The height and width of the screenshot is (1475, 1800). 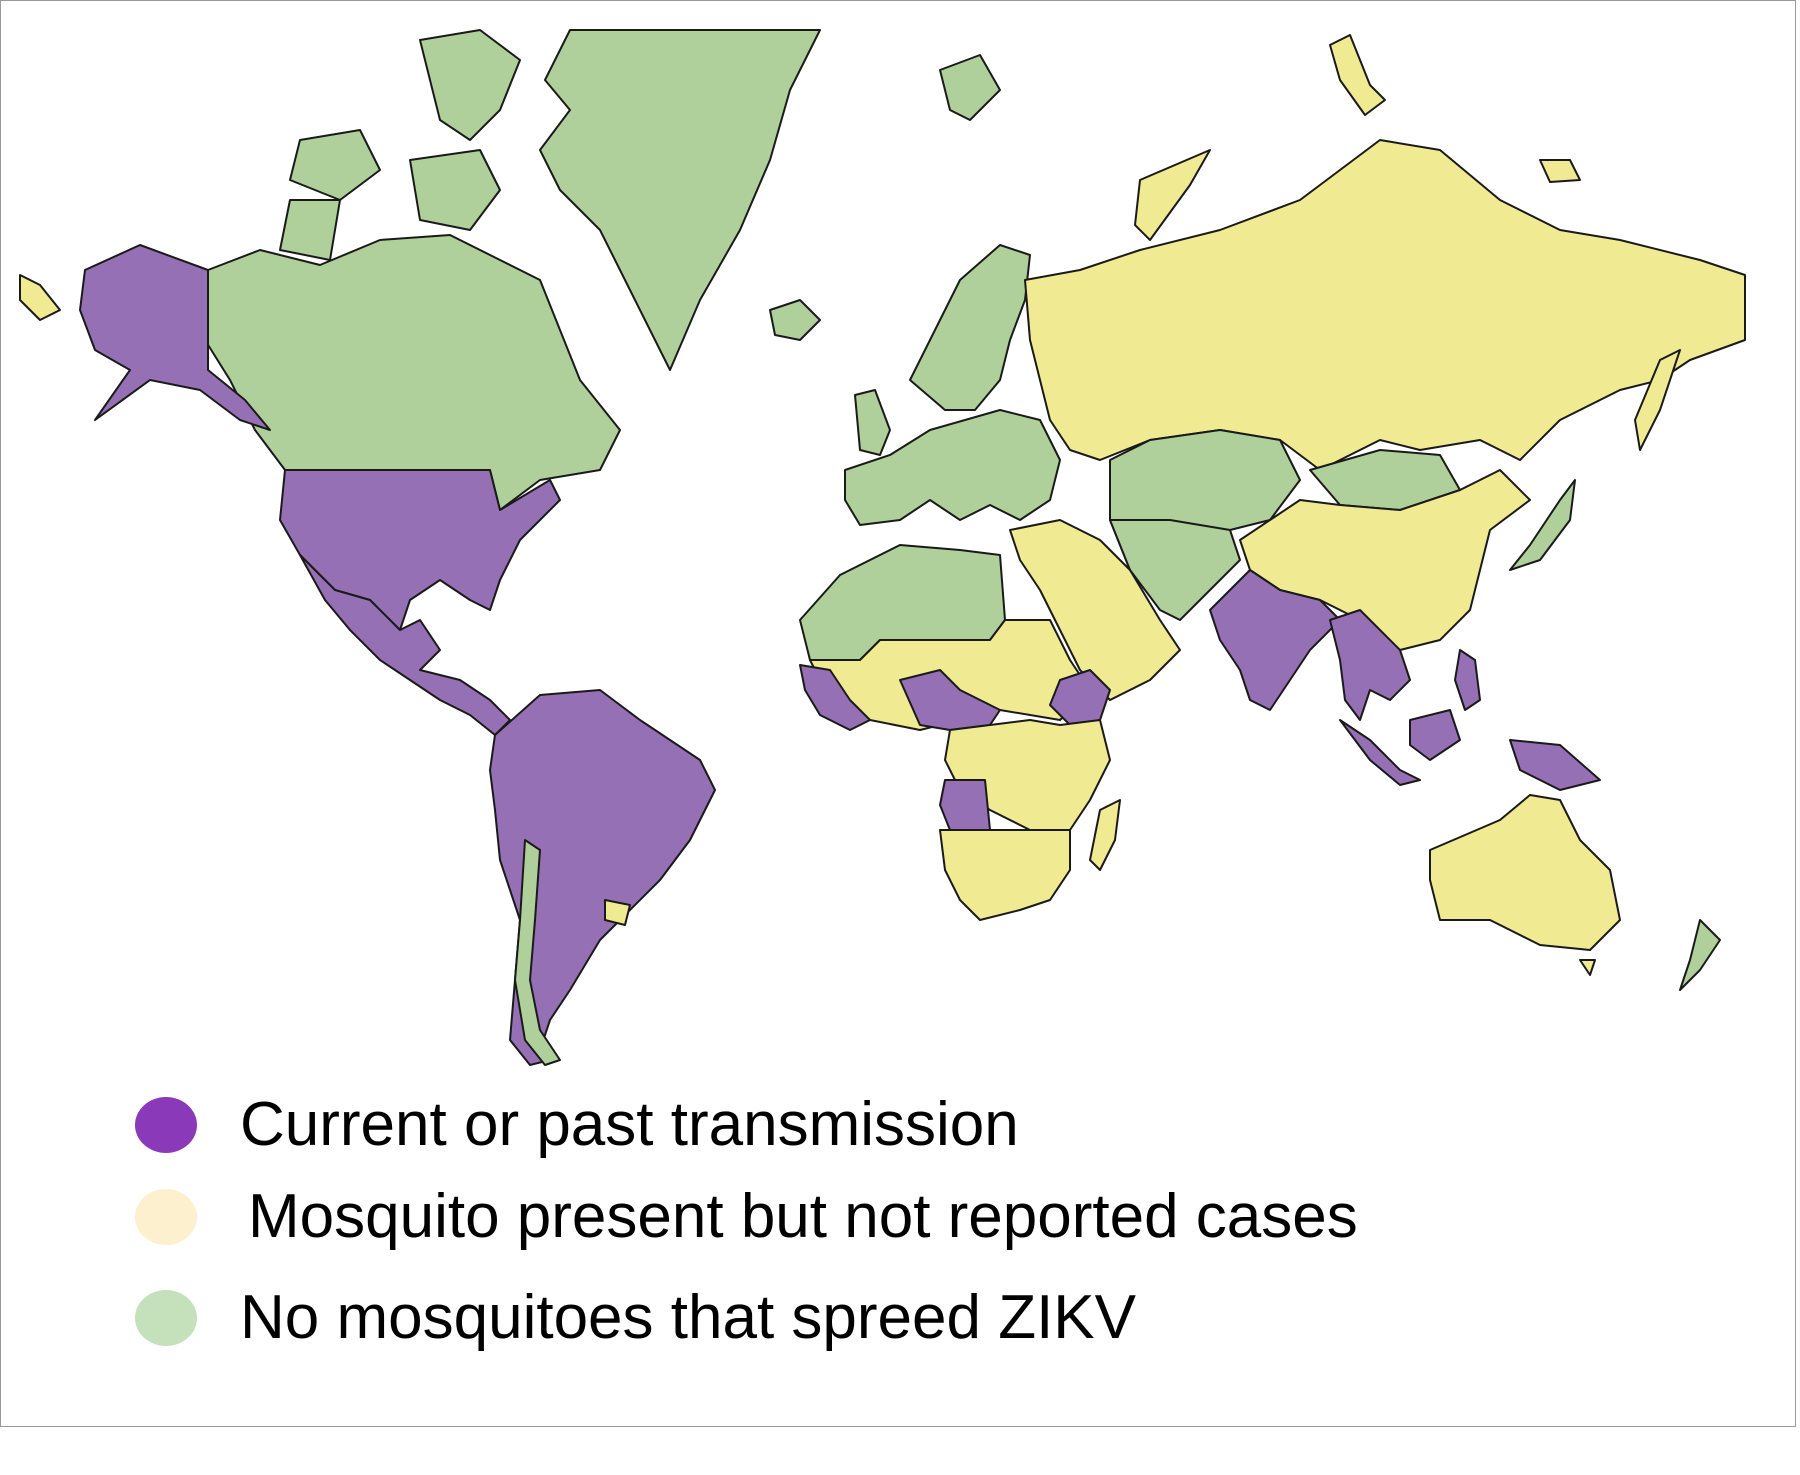 I want to click on region-indonesia, so click(x=1380, y=752).